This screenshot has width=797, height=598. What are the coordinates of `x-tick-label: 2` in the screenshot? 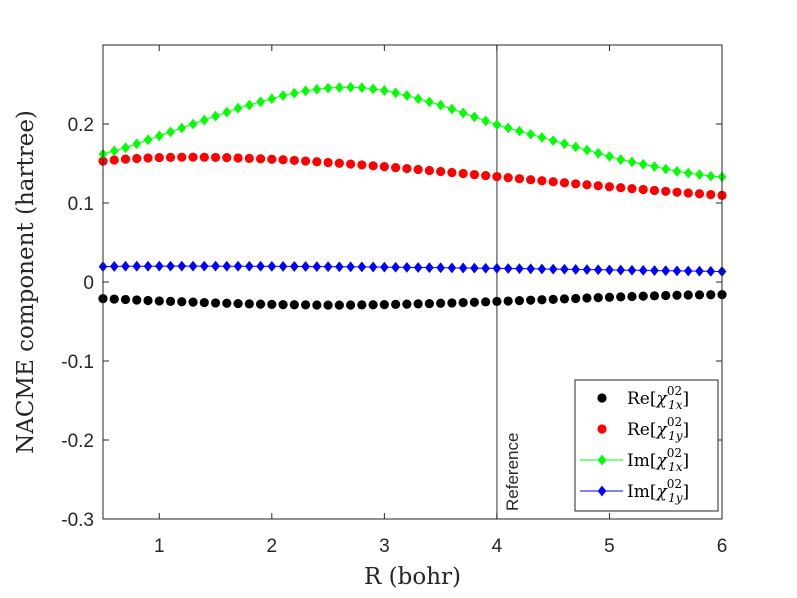 It's located at (272, 546).